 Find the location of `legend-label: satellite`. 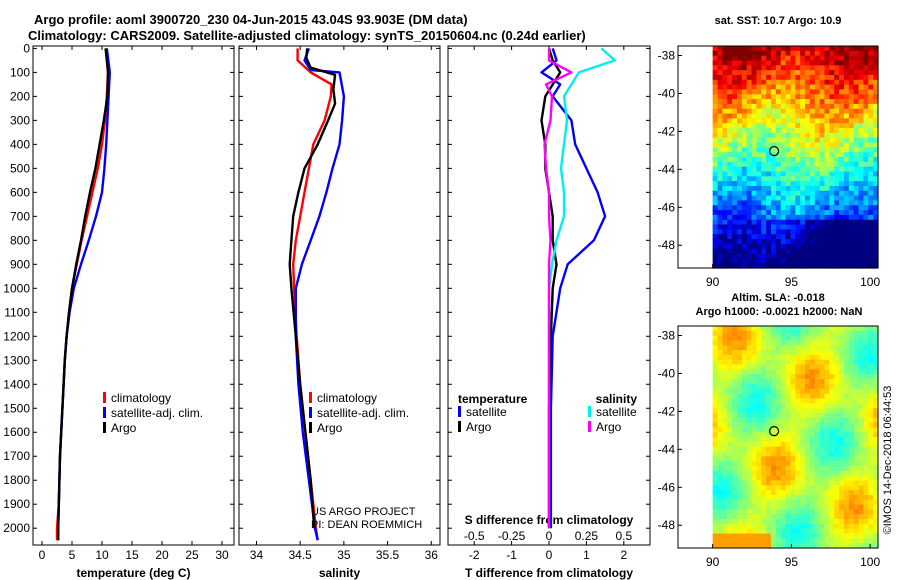

legend-label: satellite is located at coordinates (616, 412).